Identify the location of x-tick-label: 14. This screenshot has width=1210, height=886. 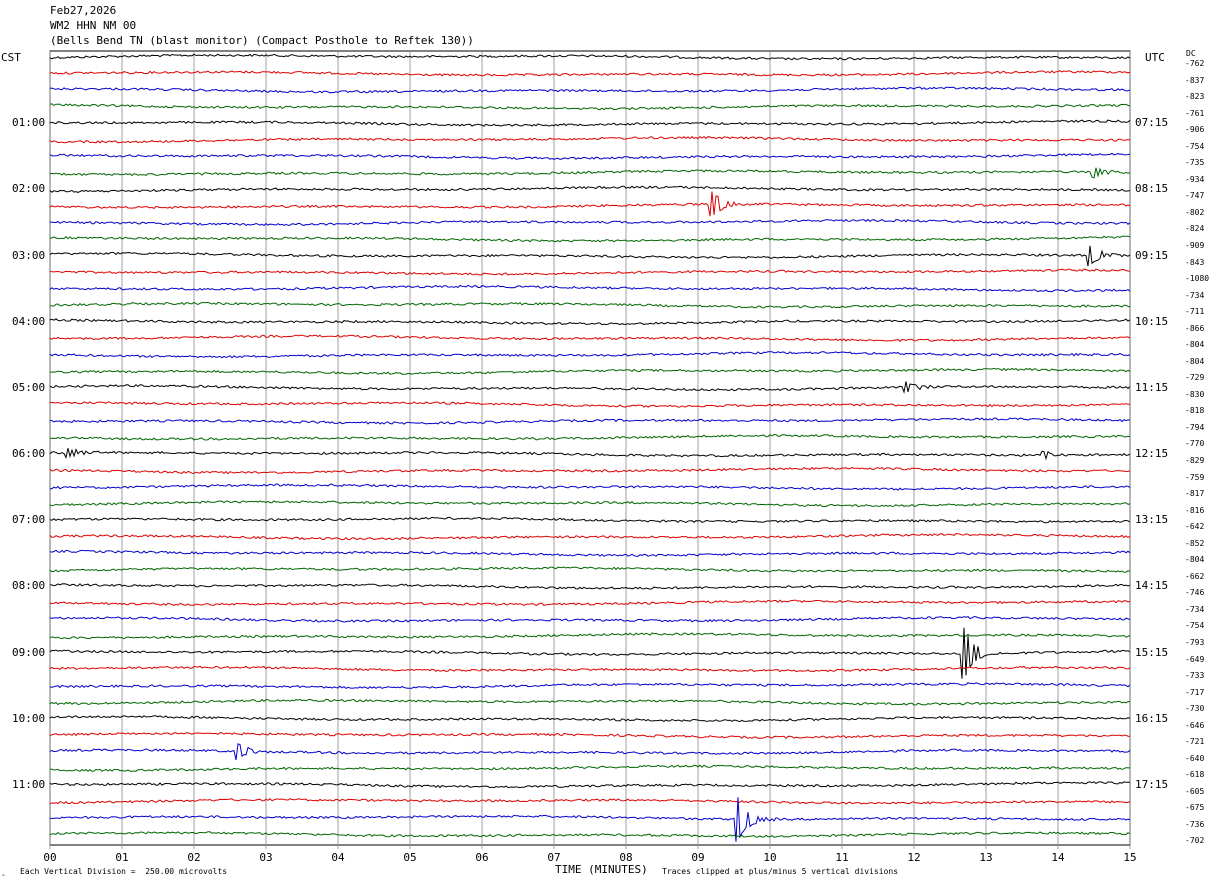
(1058, 857).